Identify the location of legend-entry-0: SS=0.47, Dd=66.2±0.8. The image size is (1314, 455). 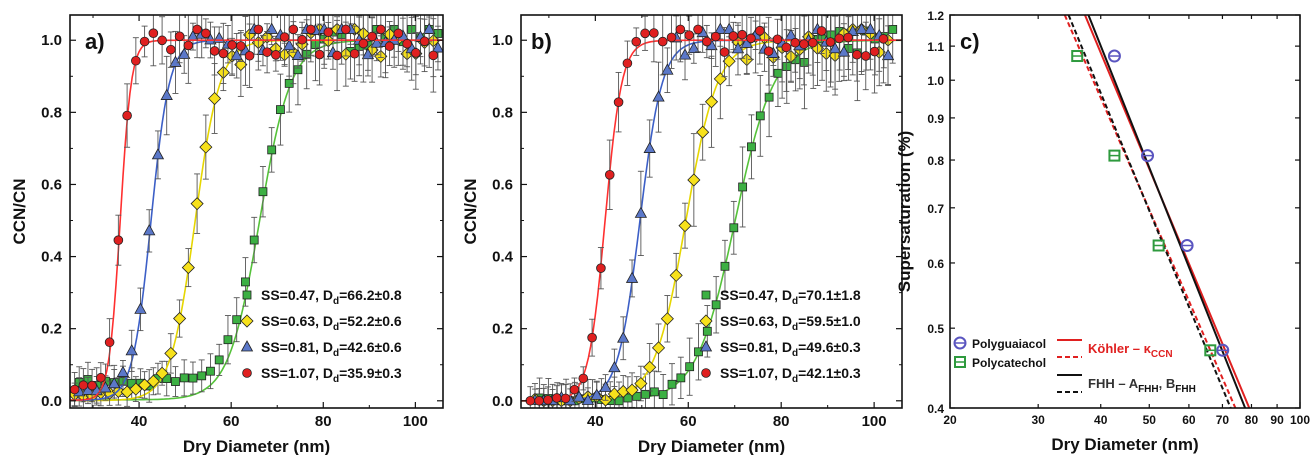
(331, 297).